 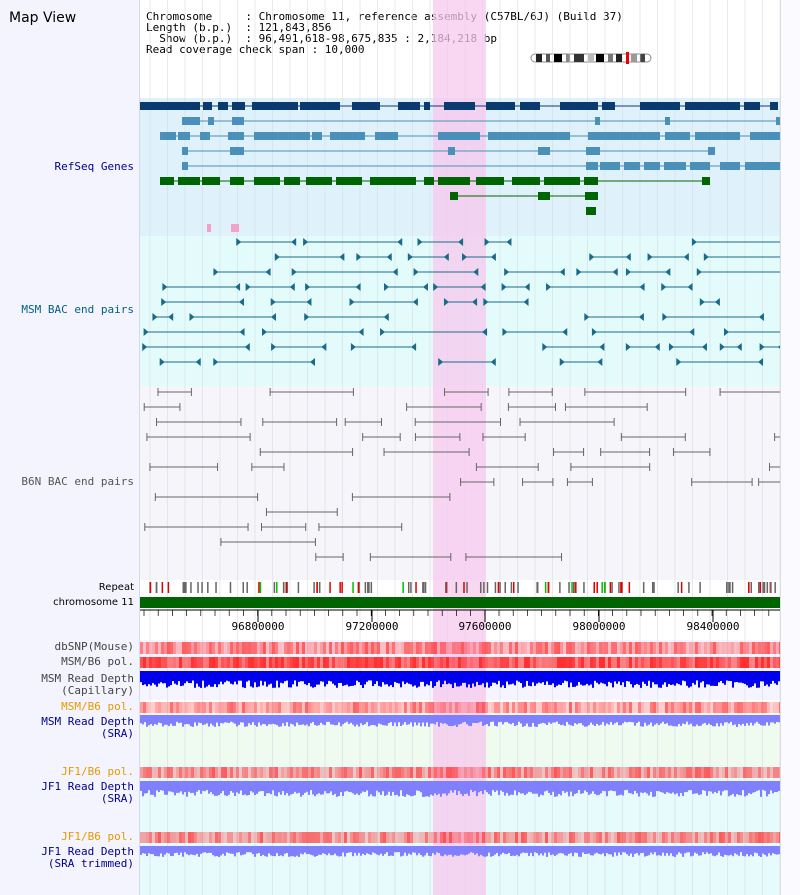 I want to click on chromosome-ideogram, so click(x=591, y=58).